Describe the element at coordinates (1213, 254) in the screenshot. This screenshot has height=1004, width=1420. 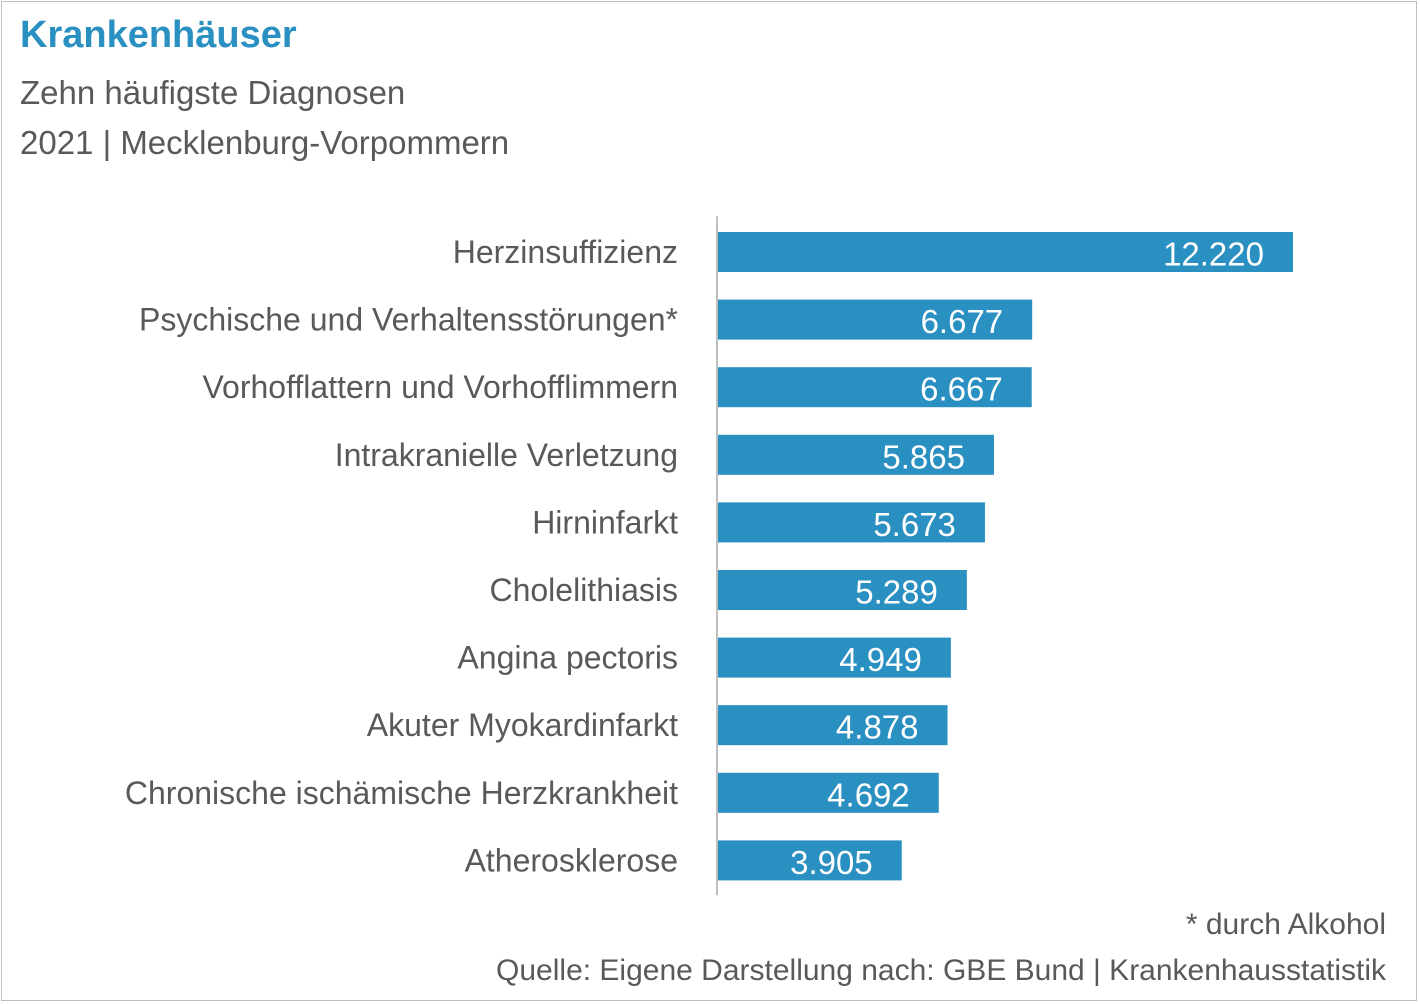
I see `bar-value-label: 12.220` at that location.